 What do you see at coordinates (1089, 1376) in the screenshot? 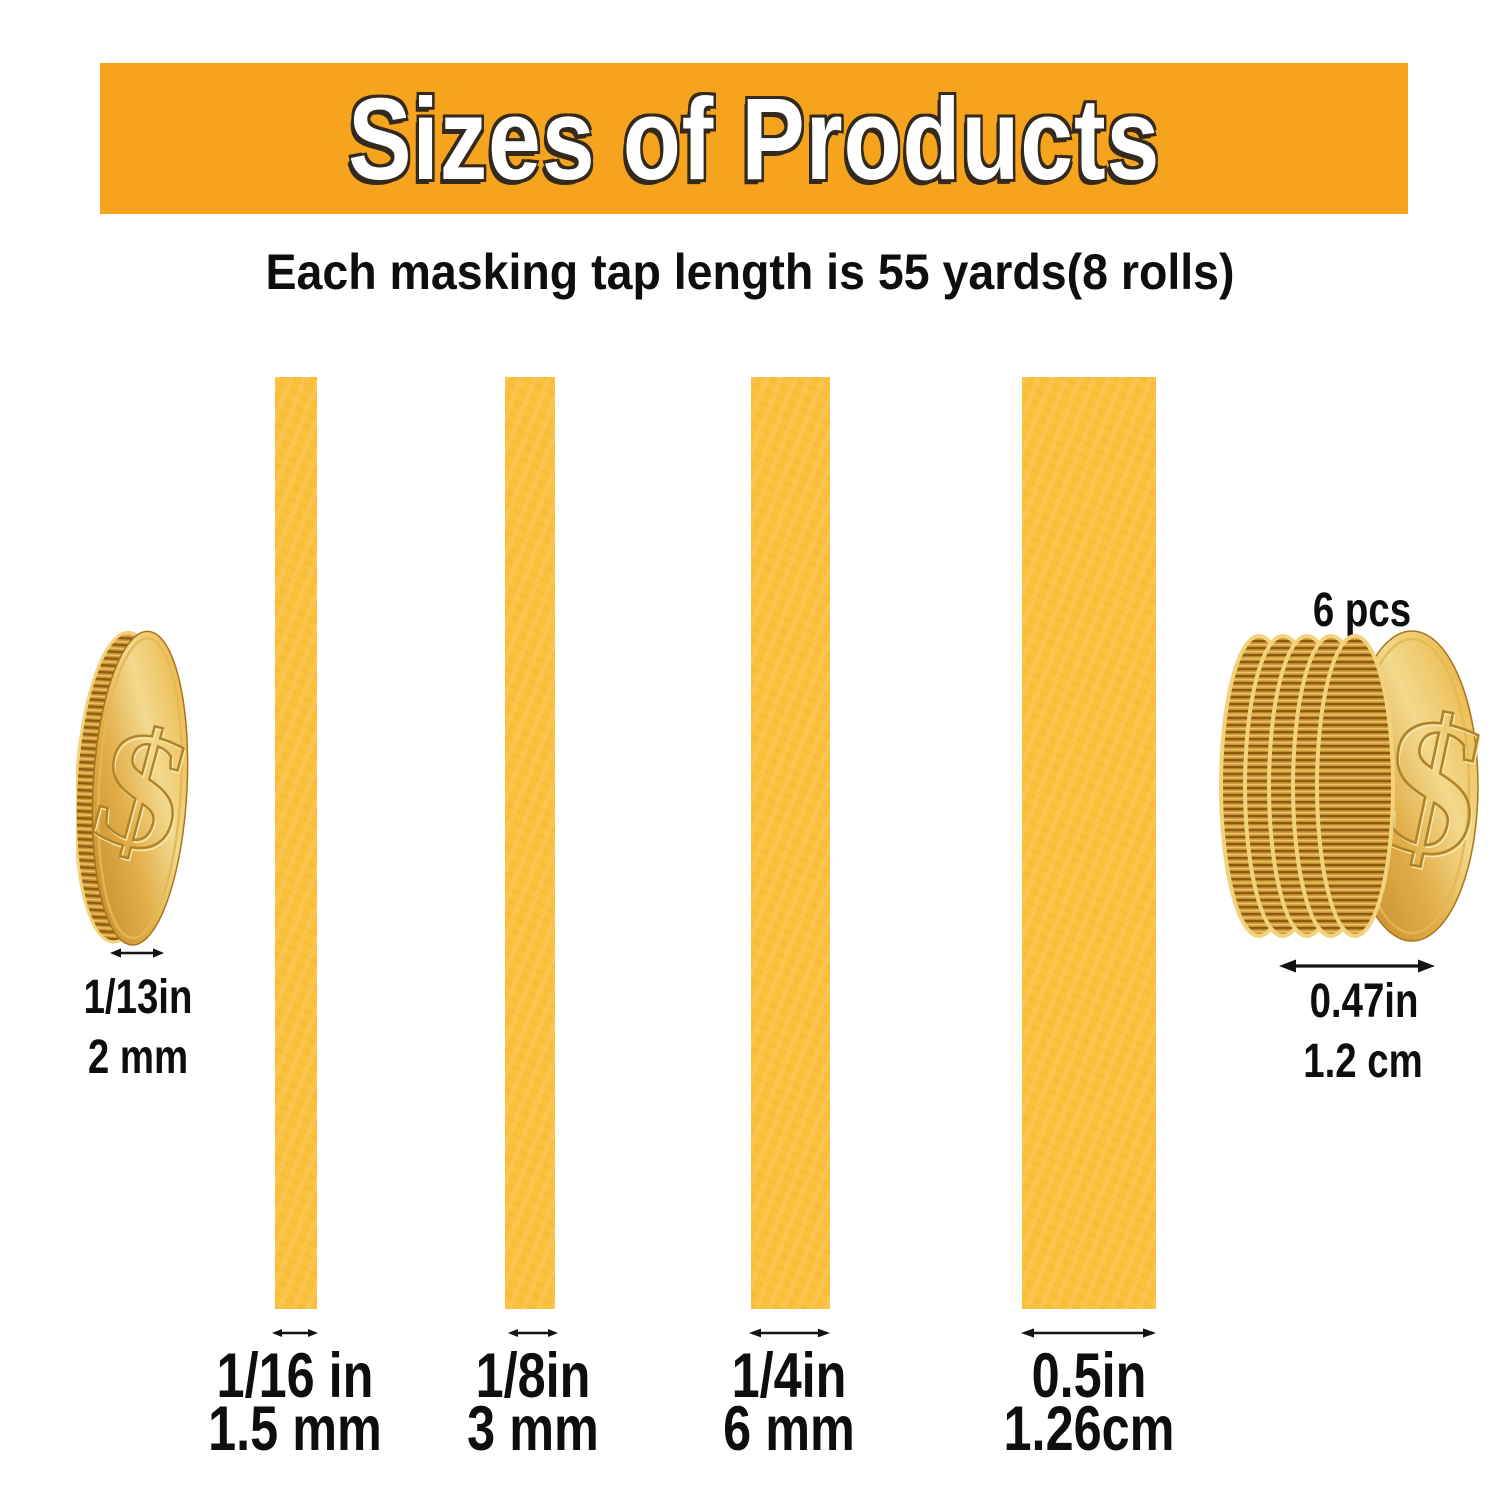
I see `strip-size-in: 0.5in` at bounding box center [1089, 1376].